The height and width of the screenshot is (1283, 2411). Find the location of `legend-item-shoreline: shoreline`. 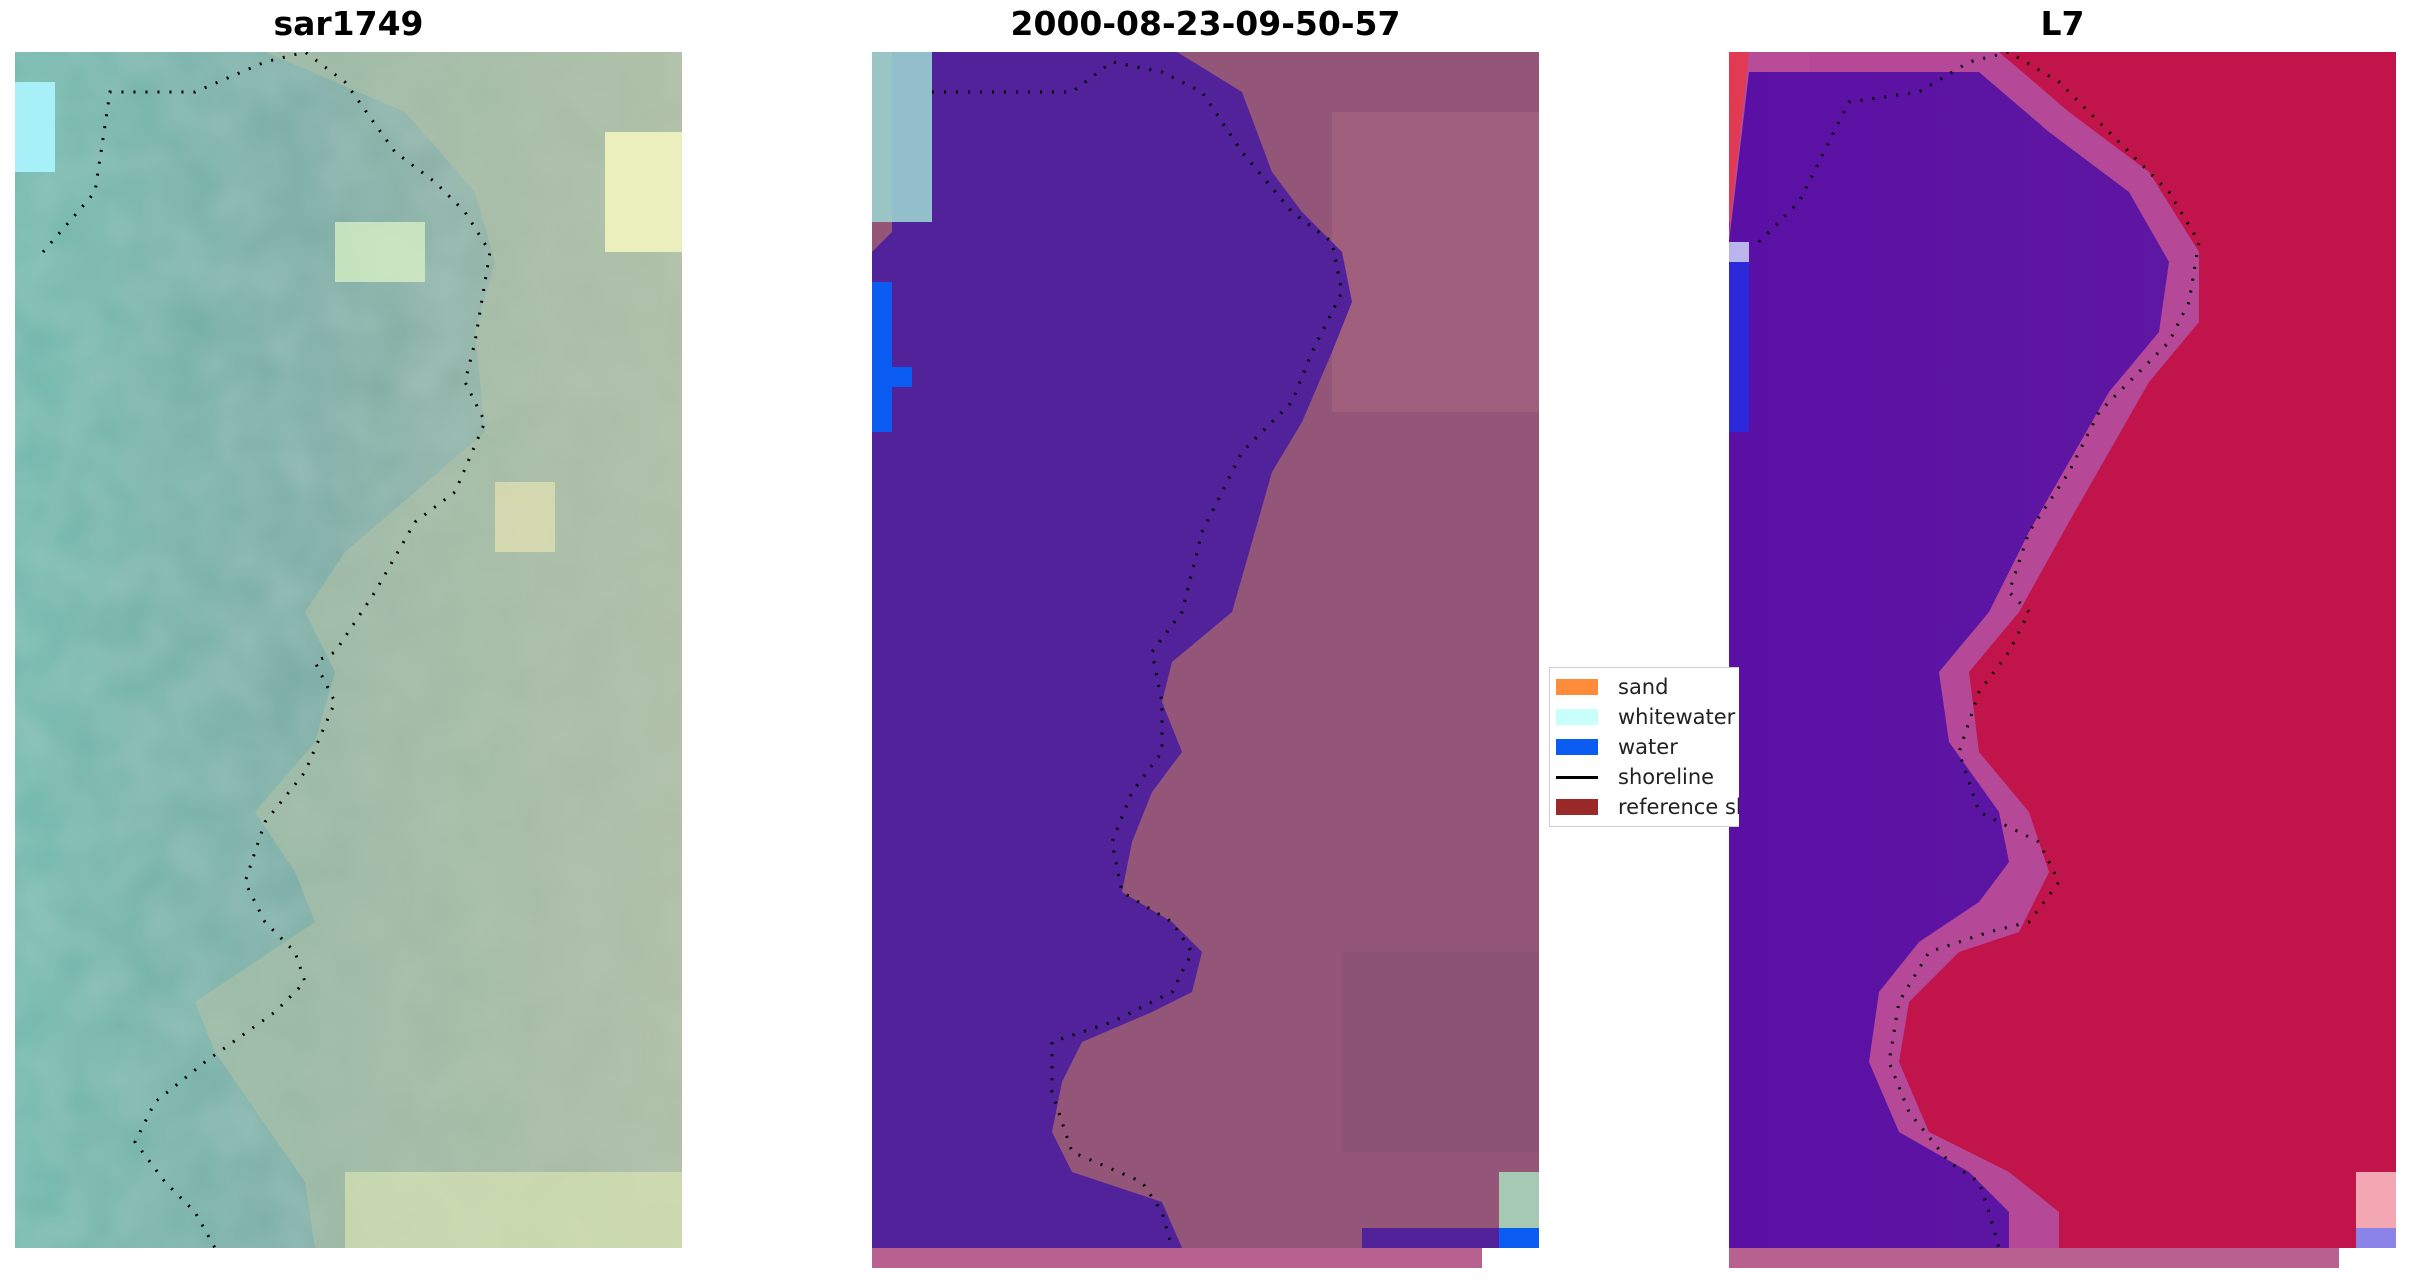

legend-item-shoreline: shoreline is located at coordinates (1635, 777).